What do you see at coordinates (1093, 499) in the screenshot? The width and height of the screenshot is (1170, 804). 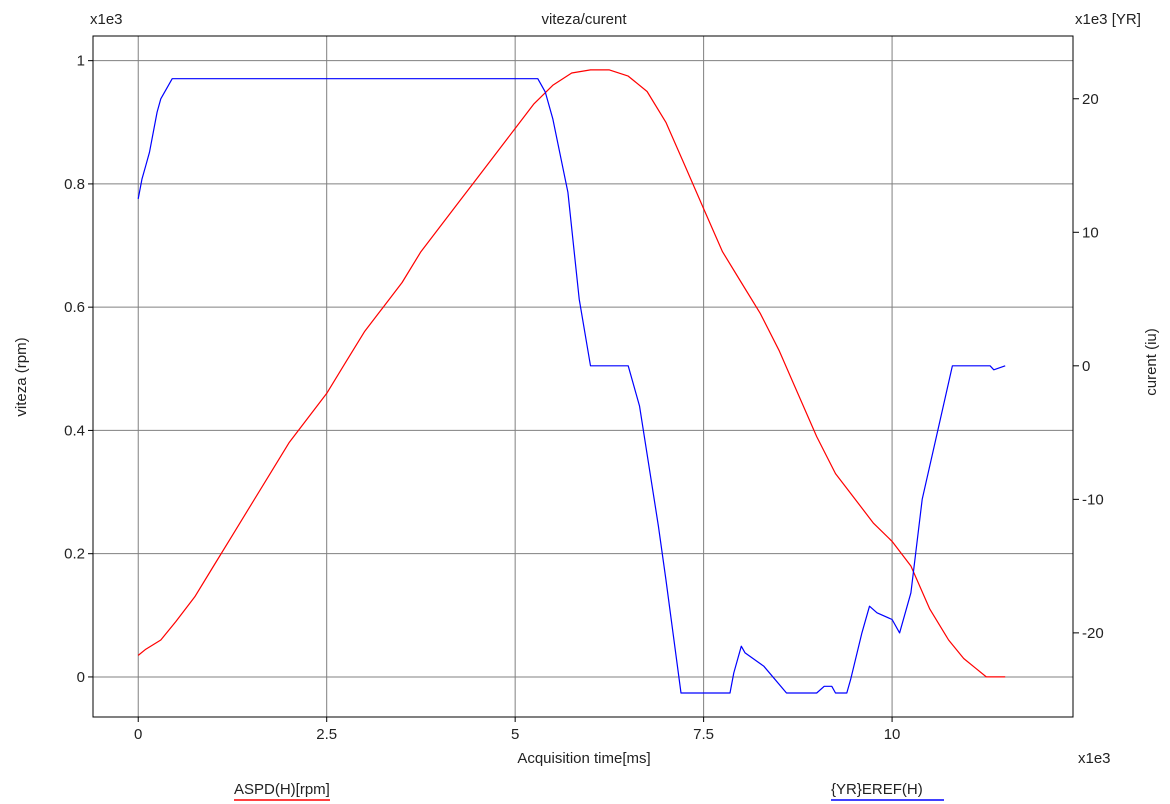 I see `y-right-tick-label: -10` at bounding box center [1093, 499].